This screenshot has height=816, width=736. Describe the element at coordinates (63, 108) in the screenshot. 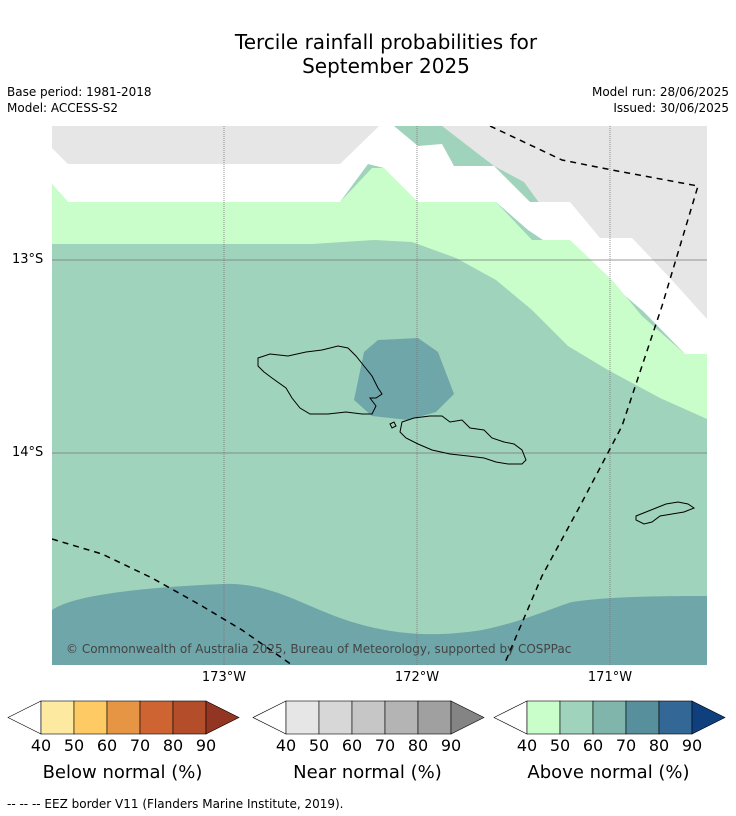

I see `model-name: Model: ACCESS-S2` at that location.